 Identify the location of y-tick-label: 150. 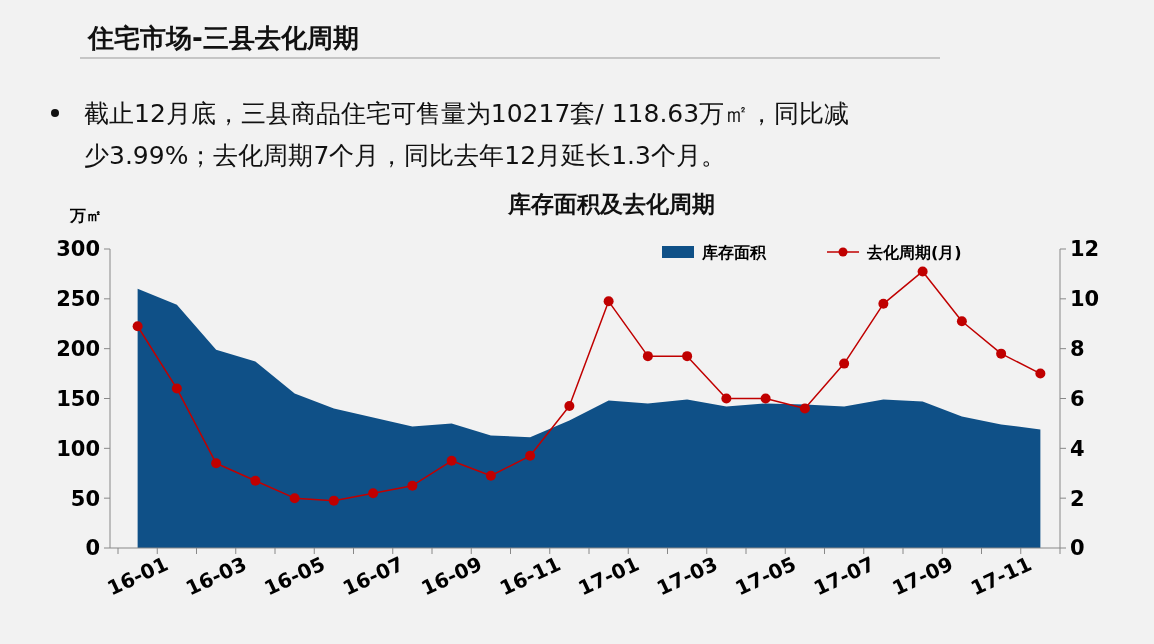
(78, 398).